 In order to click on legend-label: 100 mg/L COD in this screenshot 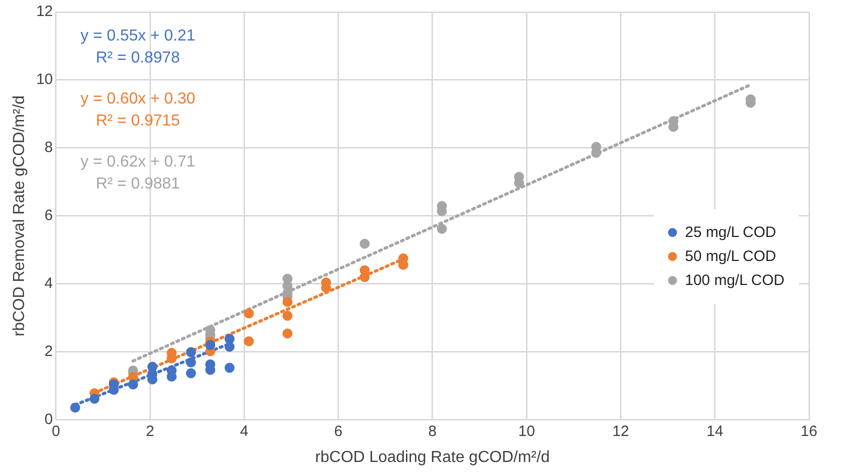, I will do `click(734, 281)`.